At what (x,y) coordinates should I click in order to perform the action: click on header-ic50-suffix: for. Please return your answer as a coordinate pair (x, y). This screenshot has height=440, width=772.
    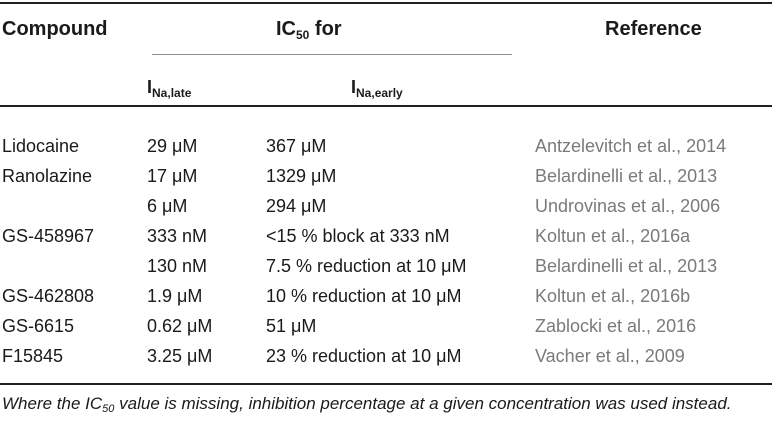
    Looking at the image, I should click on (325, 29).